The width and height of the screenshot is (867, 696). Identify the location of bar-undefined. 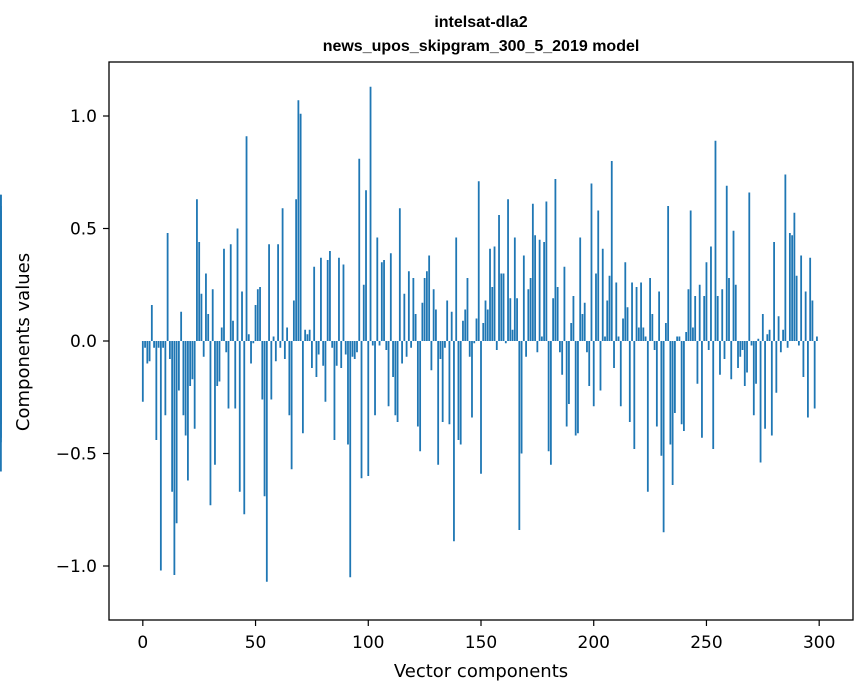
(1, 392).